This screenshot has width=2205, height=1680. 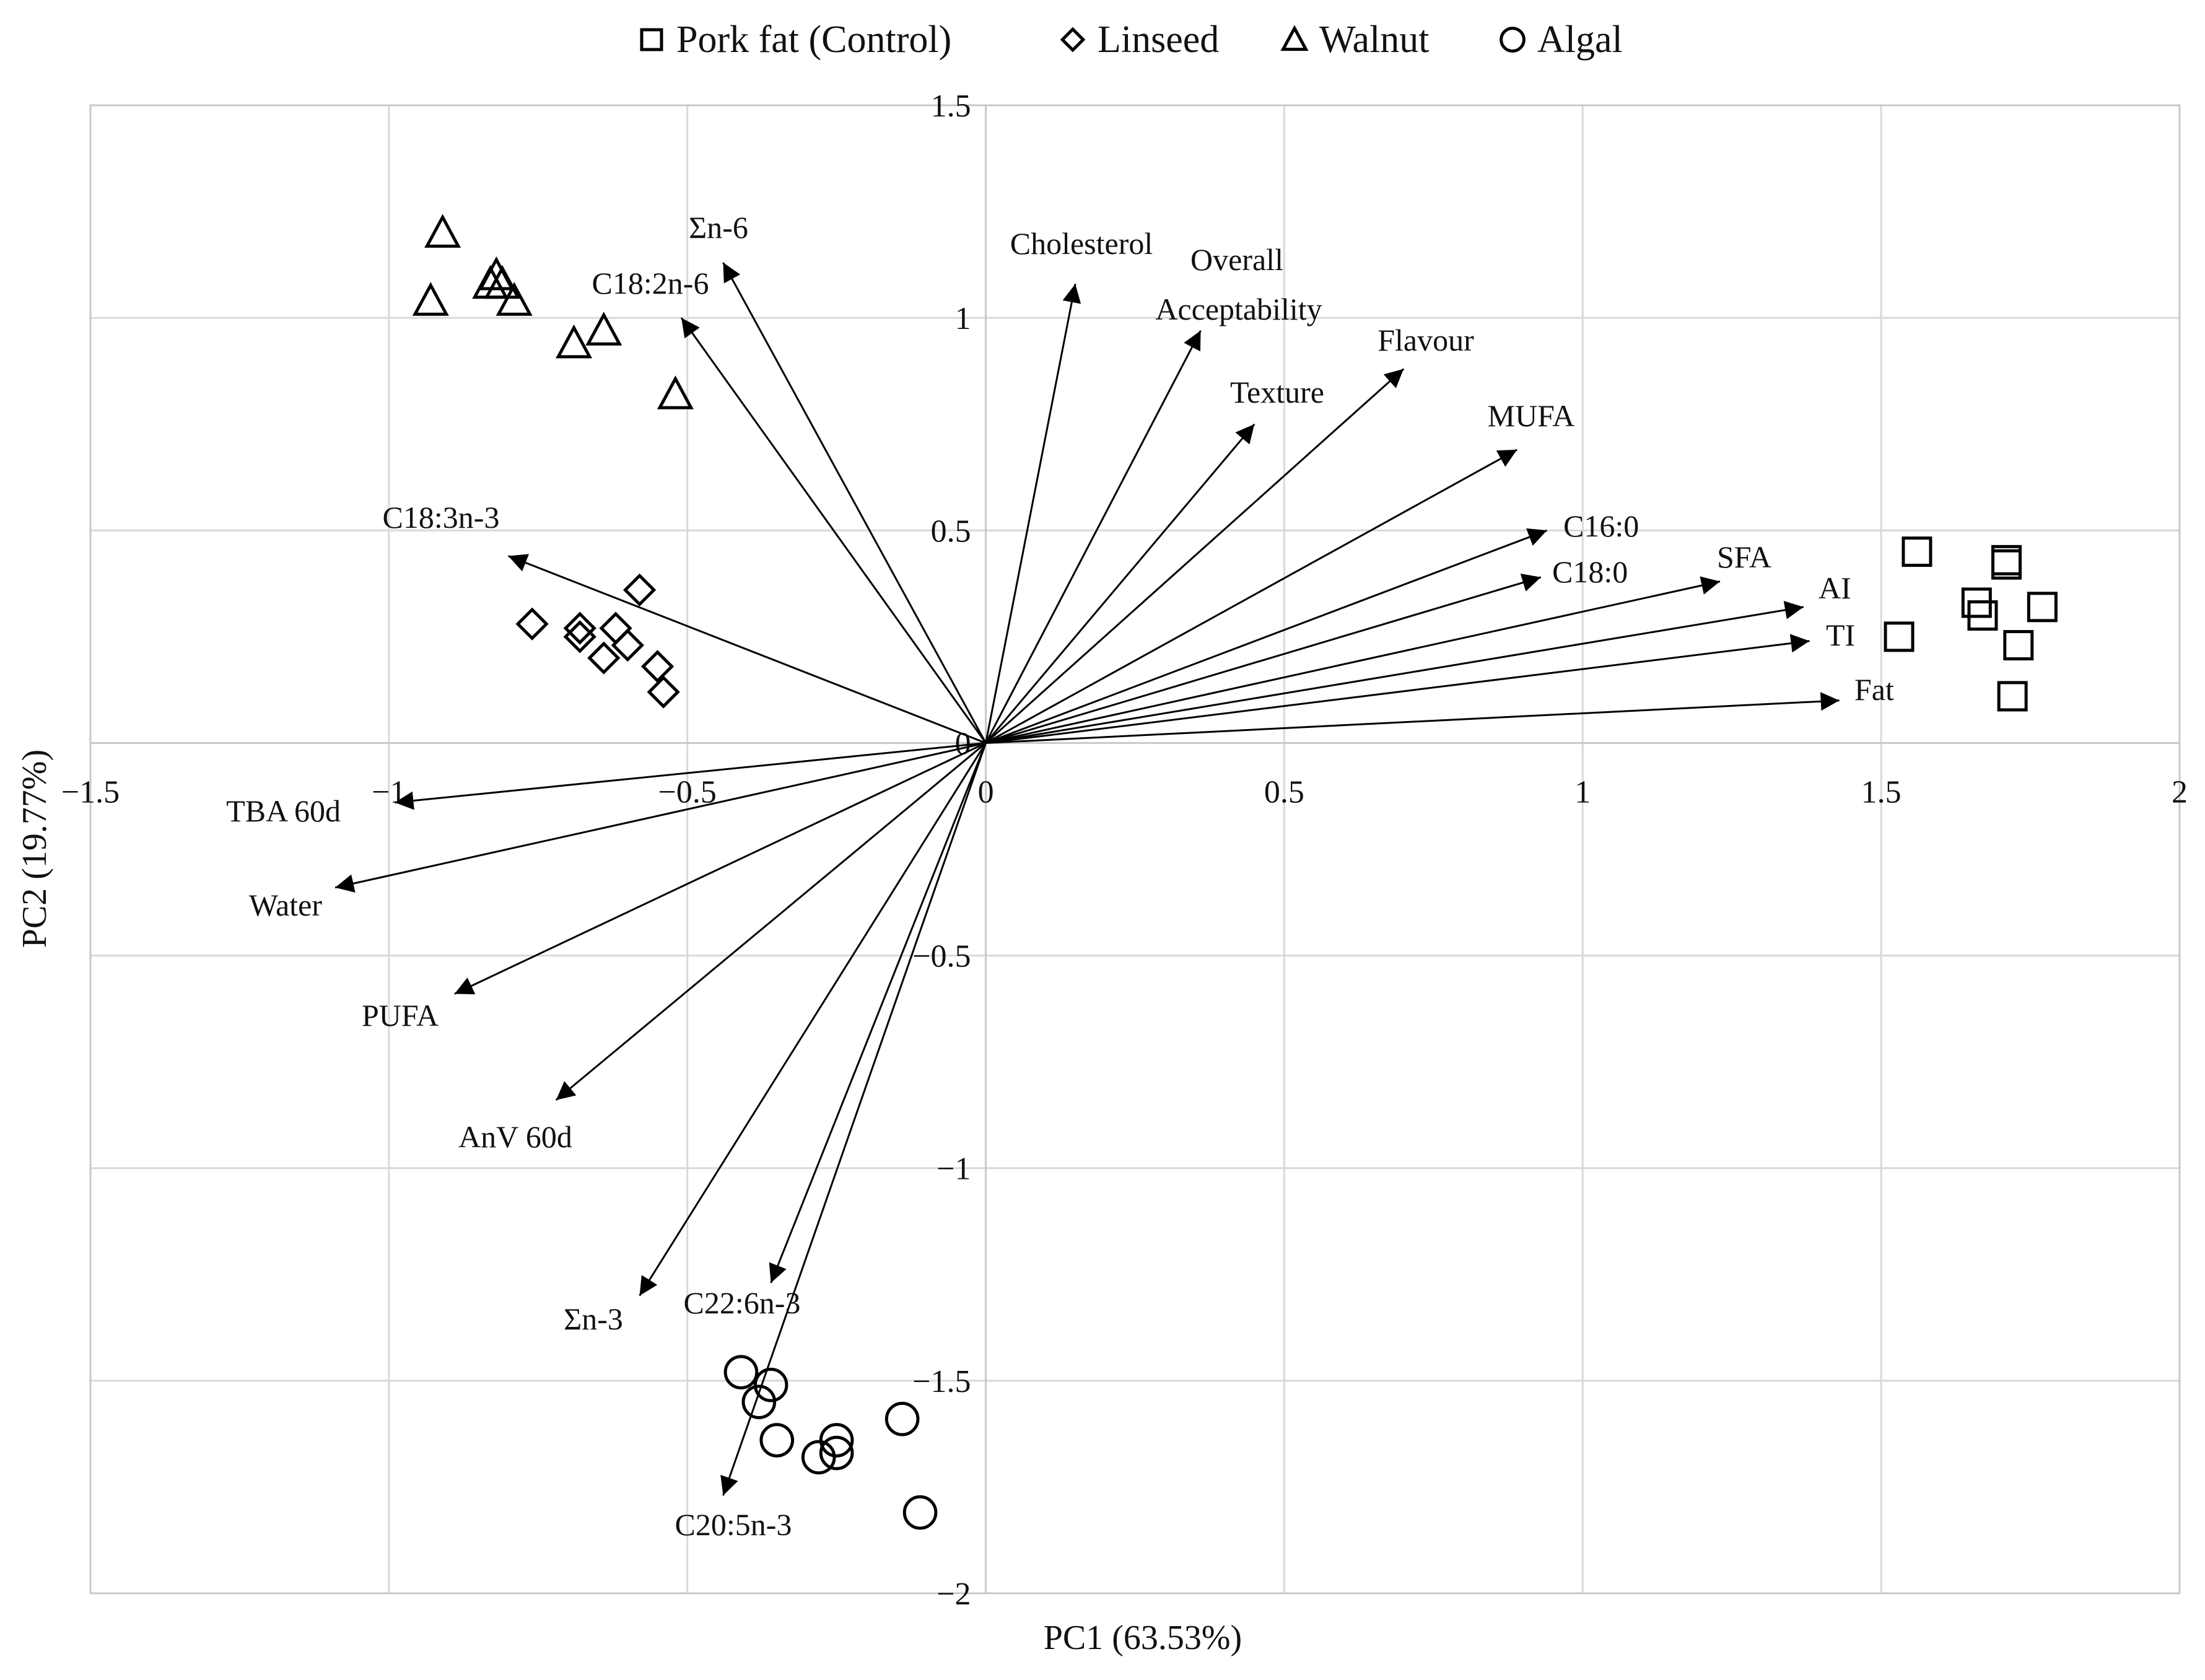 I want to click on loading-label: TI, so click(x=1840, y=635).